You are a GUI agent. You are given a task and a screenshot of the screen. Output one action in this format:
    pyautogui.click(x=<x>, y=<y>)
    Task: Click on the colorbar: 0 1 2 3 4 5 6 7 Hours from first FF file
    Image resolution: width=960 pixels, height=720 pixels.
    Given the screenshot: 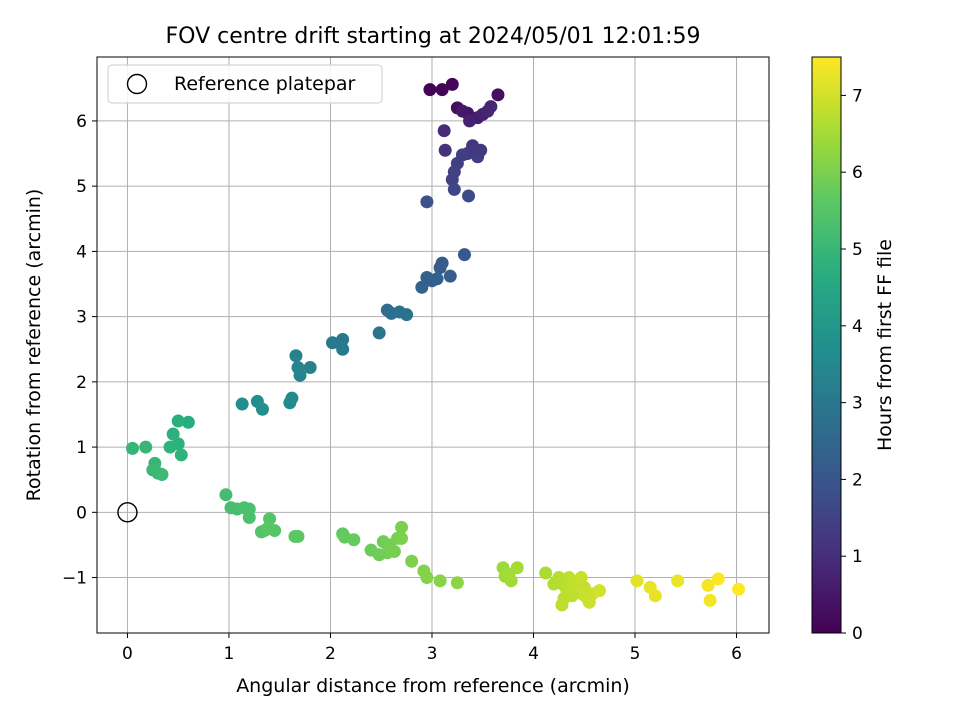 What is the action you would take?
    pyautogui.click(x=853, y=350)
    